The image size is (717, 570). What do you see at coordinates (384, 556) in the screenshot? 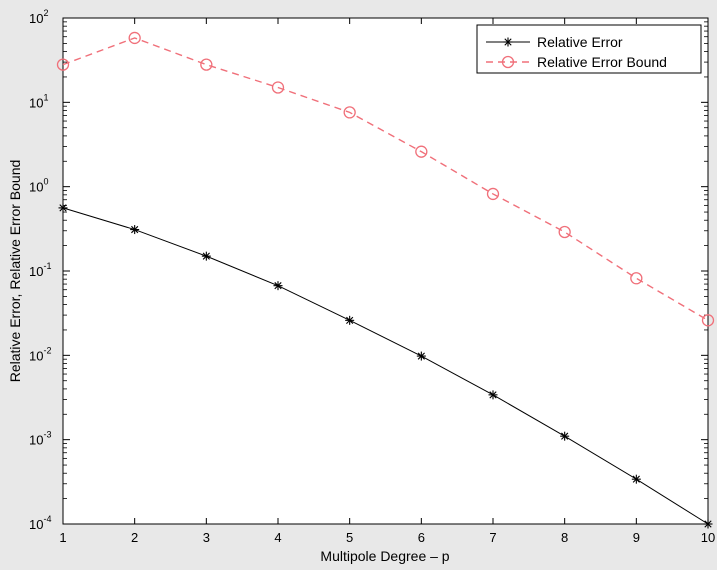
I see `x-axis-label: Multipole Degree – p` at bounding box center [384, 556].